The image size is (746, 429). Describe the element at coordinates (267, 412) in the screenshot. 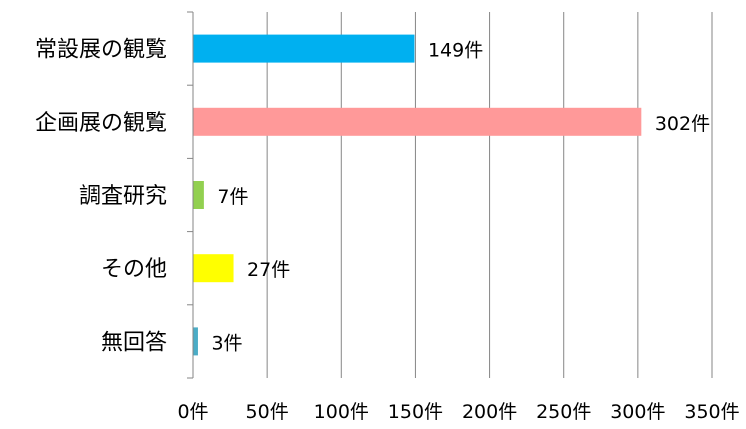

I see `x-tick-label: 50件` at that location.